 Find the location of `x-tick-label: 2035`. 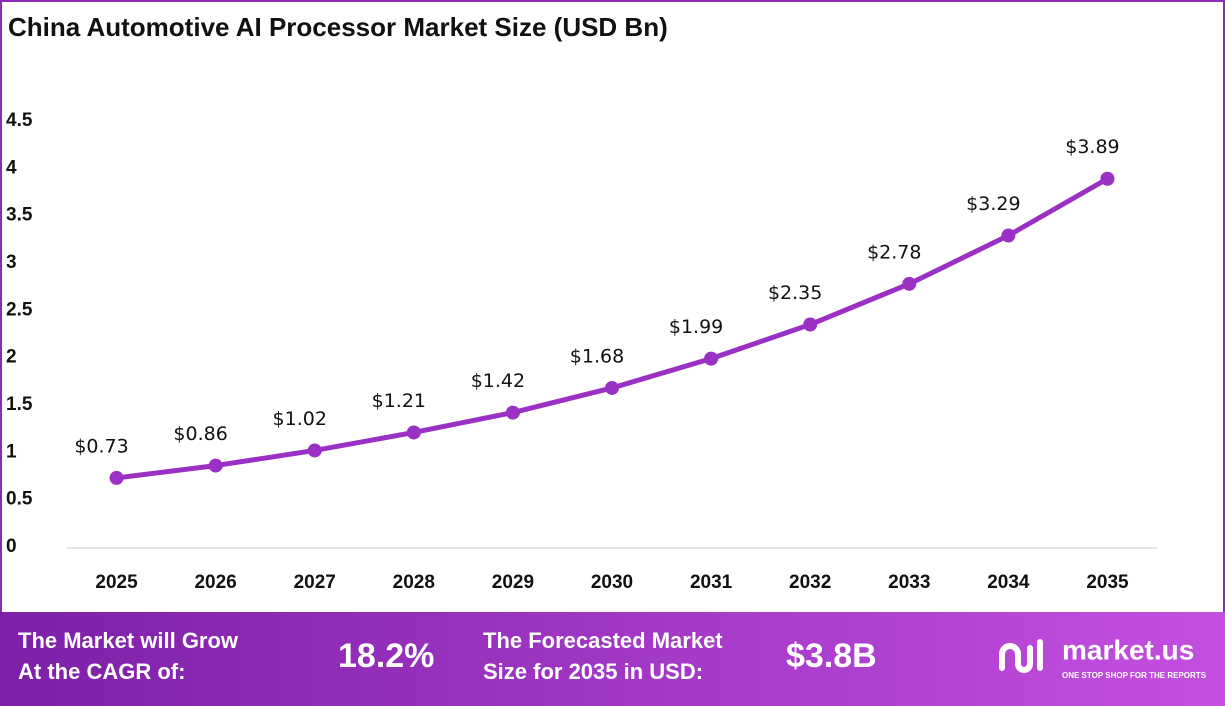

x-tick-label: 2035 is located at coordinates (1107, 582).